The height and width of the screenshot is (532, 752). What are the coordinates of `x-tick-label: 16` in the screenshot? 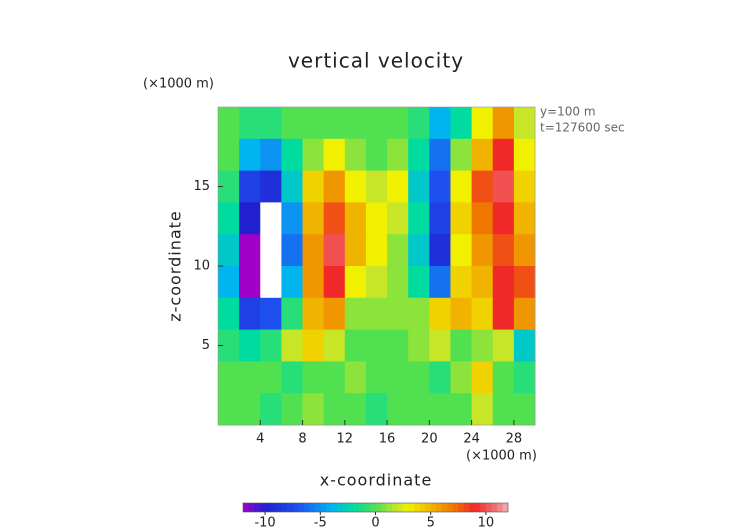 It's located at (387, 439).